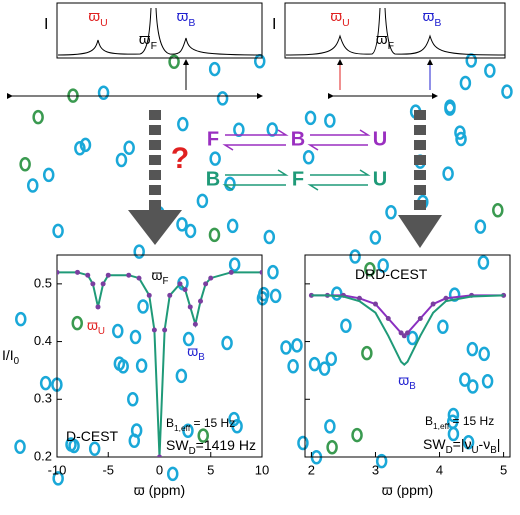  I want to click on label: ϖB, so click(407, 382).